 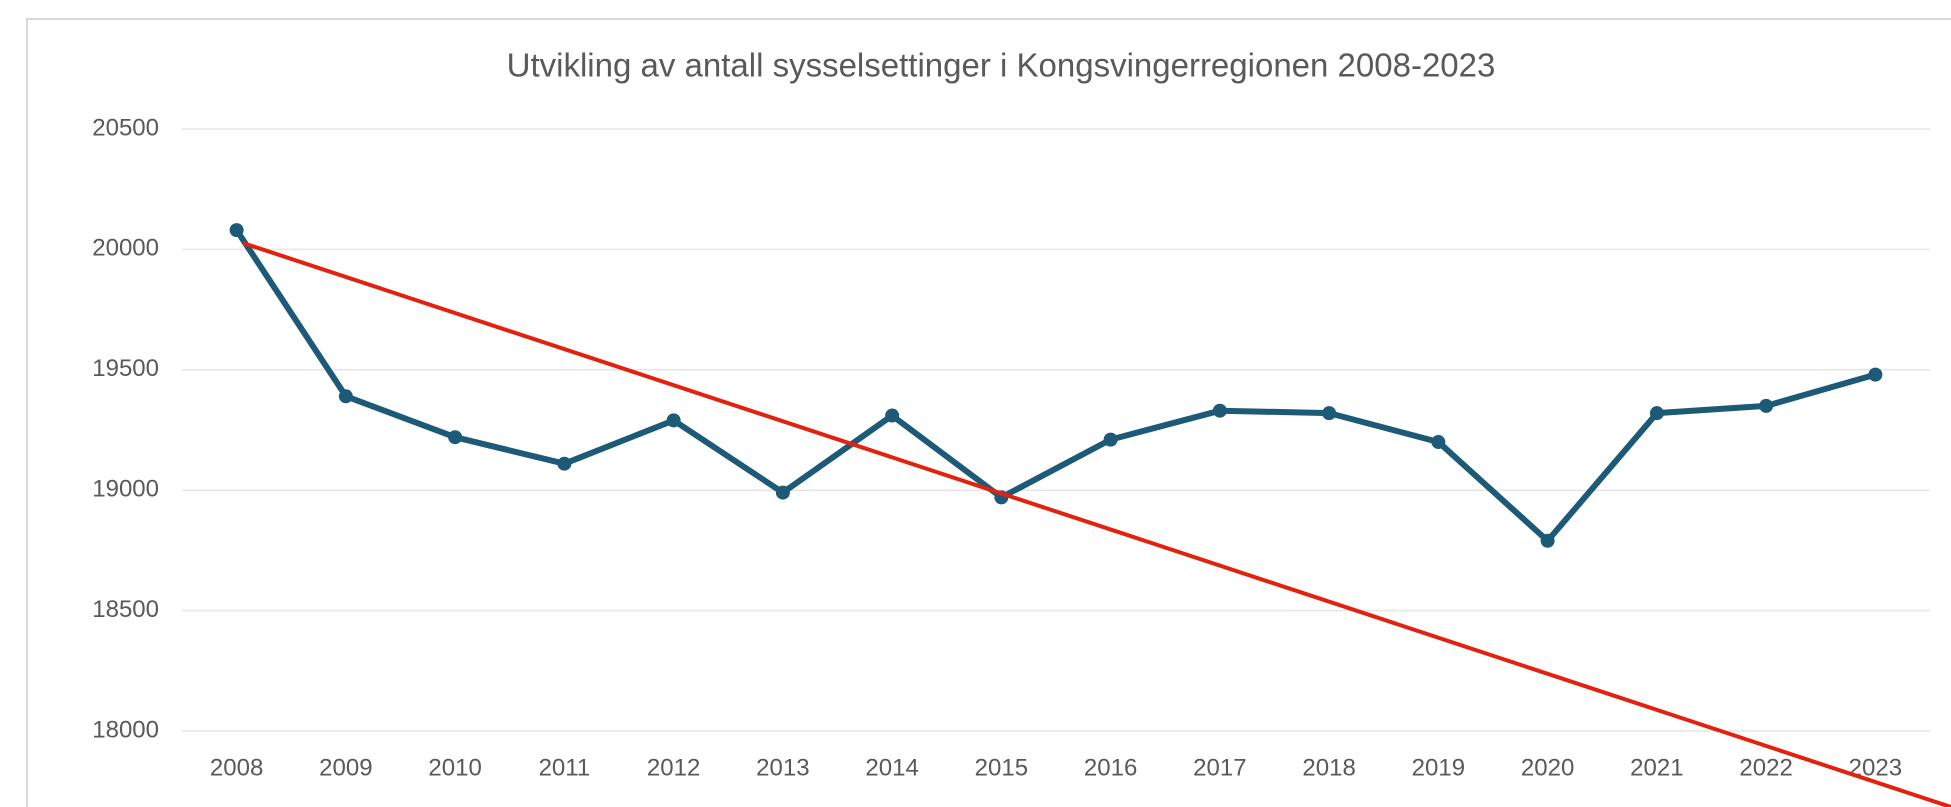 I want to click on x-tick-label: 2008, so click(x=236, y=767).